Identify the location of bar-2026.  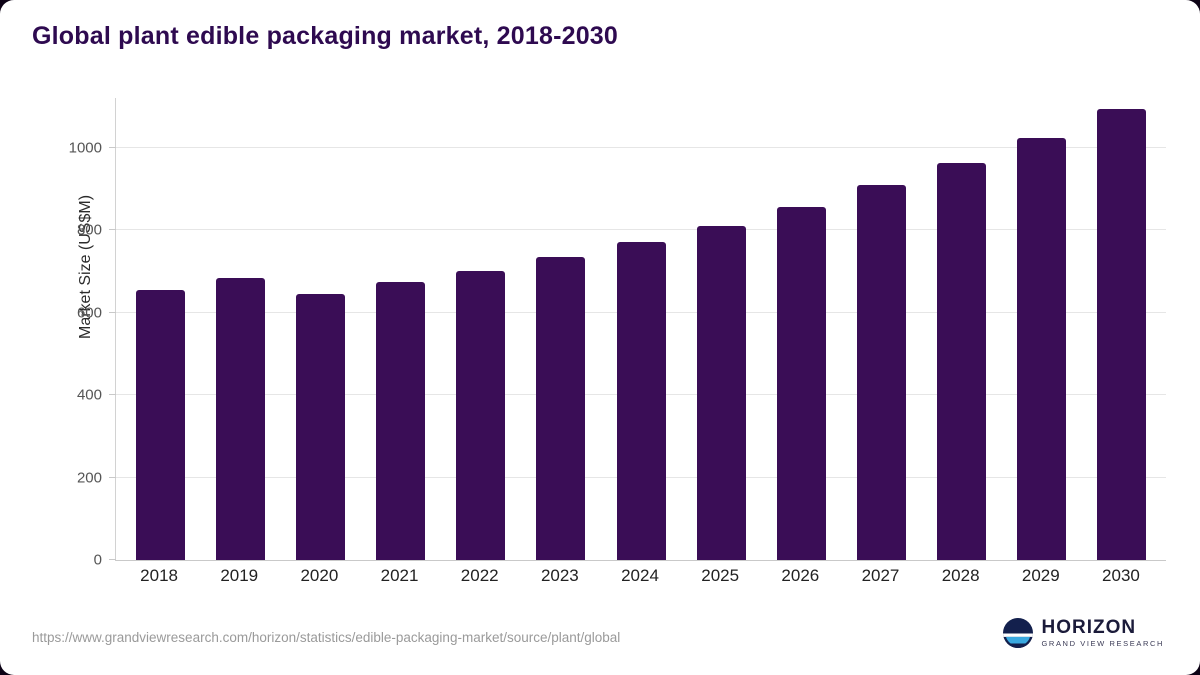
(801, 383).